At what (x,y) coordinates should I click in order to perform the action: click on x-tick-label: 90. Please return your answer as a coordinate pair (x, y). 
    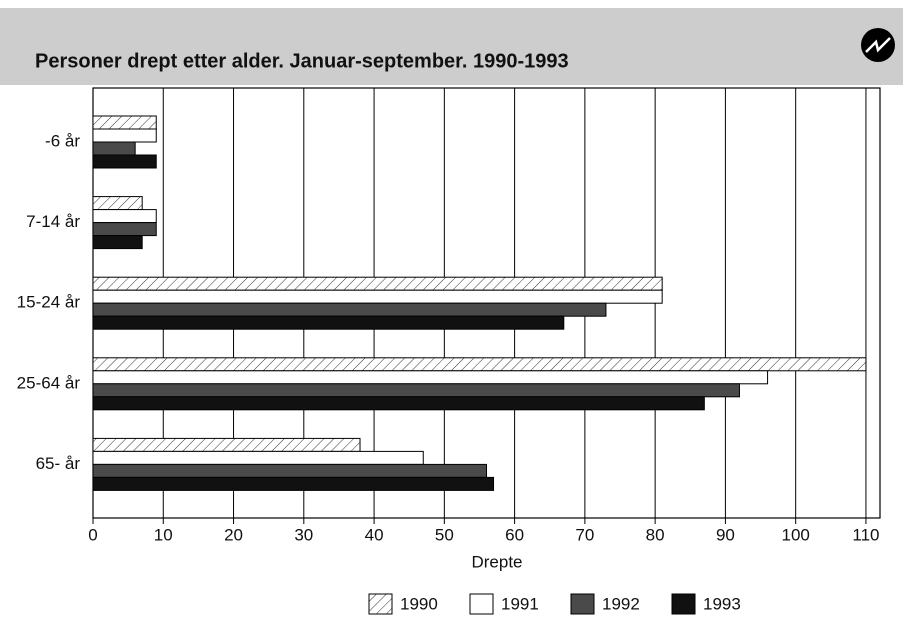
    Looking at the image, I should click on (725, 534).